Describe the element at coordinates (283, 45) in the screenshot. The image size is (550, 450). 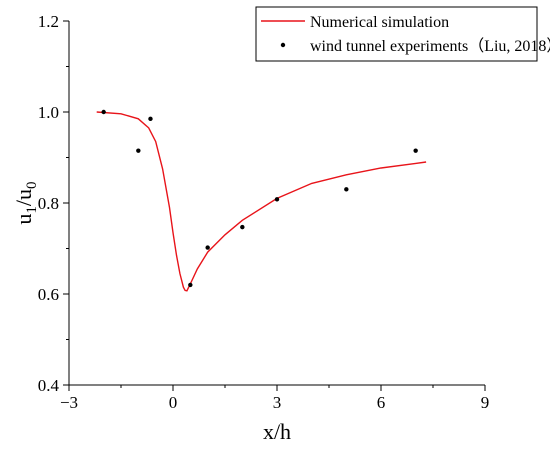
I see `legend-dot-marker` at that location.